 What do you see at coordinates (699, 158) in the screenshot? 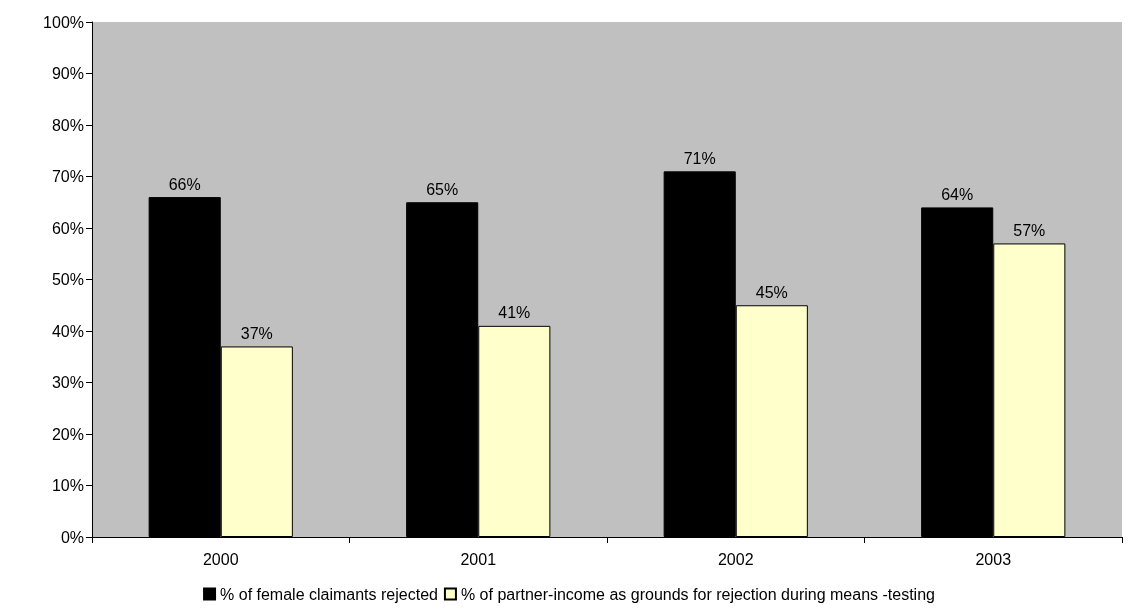
I see `data-label: 71%` at bounding box center [699, 158].